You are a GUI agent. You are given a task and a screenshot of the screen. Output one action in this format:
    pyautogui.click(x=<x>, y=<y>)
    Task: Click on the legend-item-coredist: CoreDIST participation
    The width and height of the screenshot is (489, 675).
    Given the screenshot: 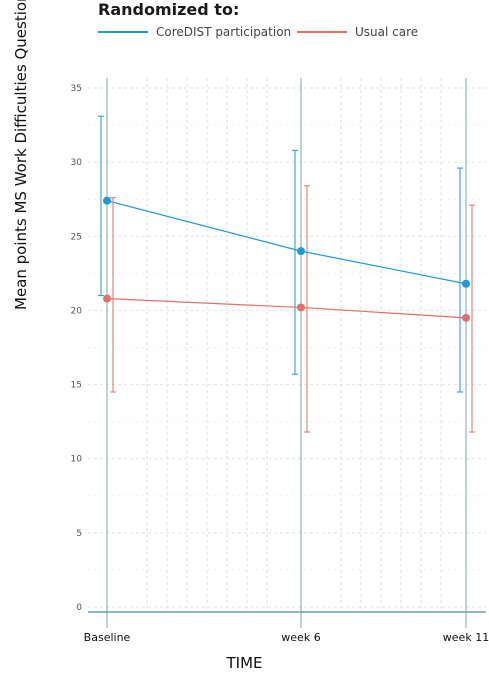 What is the action you would take?
    pyautogui.click(x=194, y=32)
    